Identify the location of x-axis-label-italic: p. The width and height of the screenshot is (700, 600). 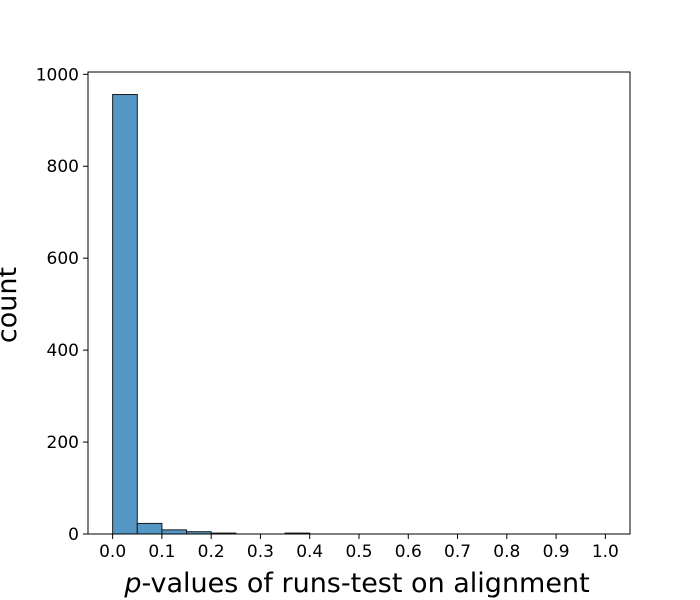
(132, 583).